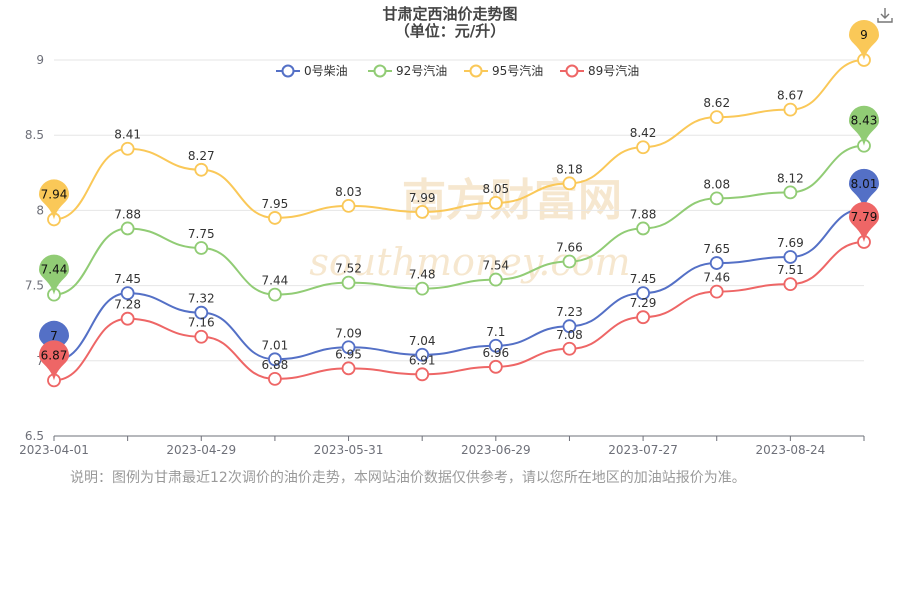 Image resolution: width=900 pixels, height=600 pixels. Describe the element at coordinates (422, 341) in the screenshot. I see `data-label: 7.04` at that location.